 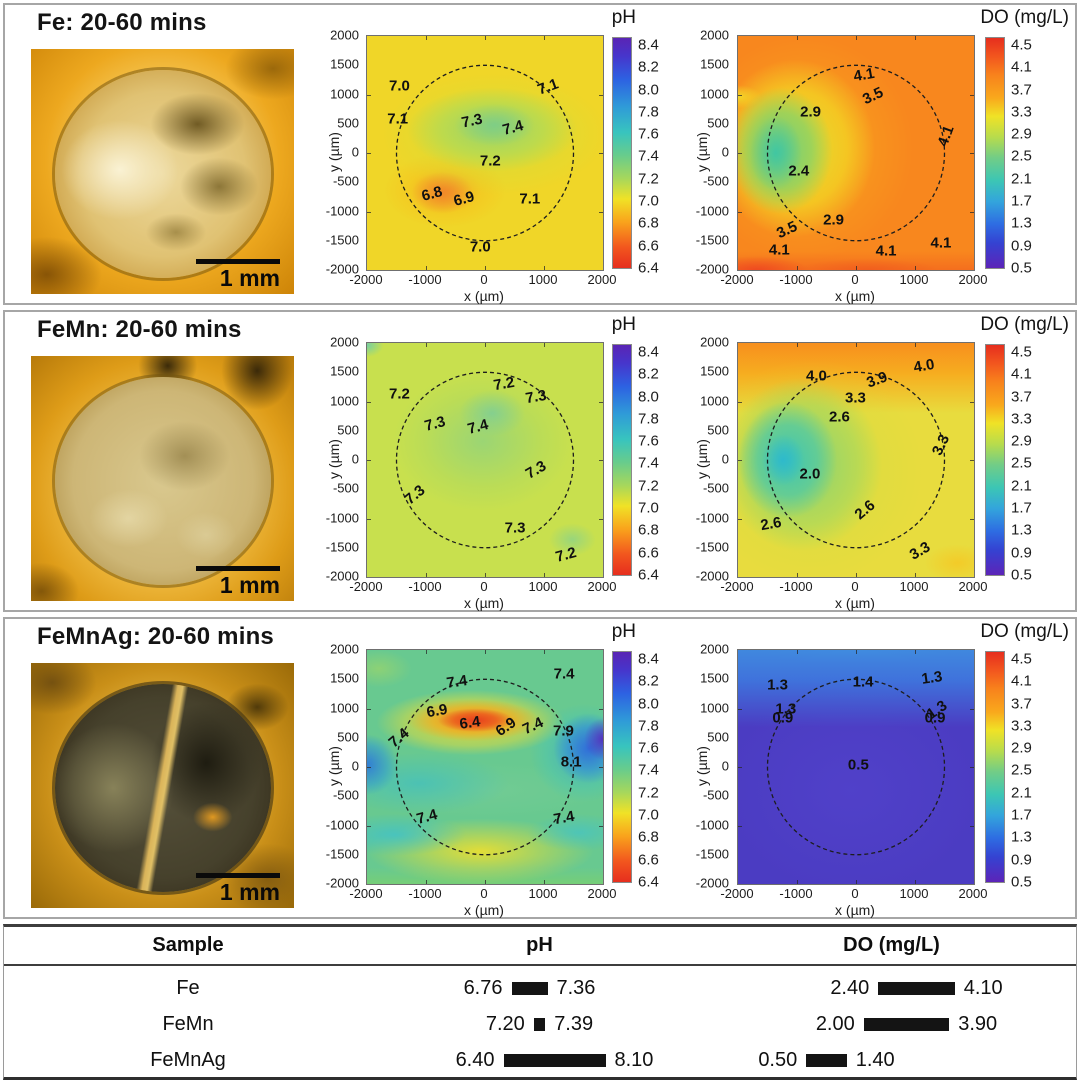 I want to click on colorbar-tick-label: 3.3, so click(x=1021, y=726).